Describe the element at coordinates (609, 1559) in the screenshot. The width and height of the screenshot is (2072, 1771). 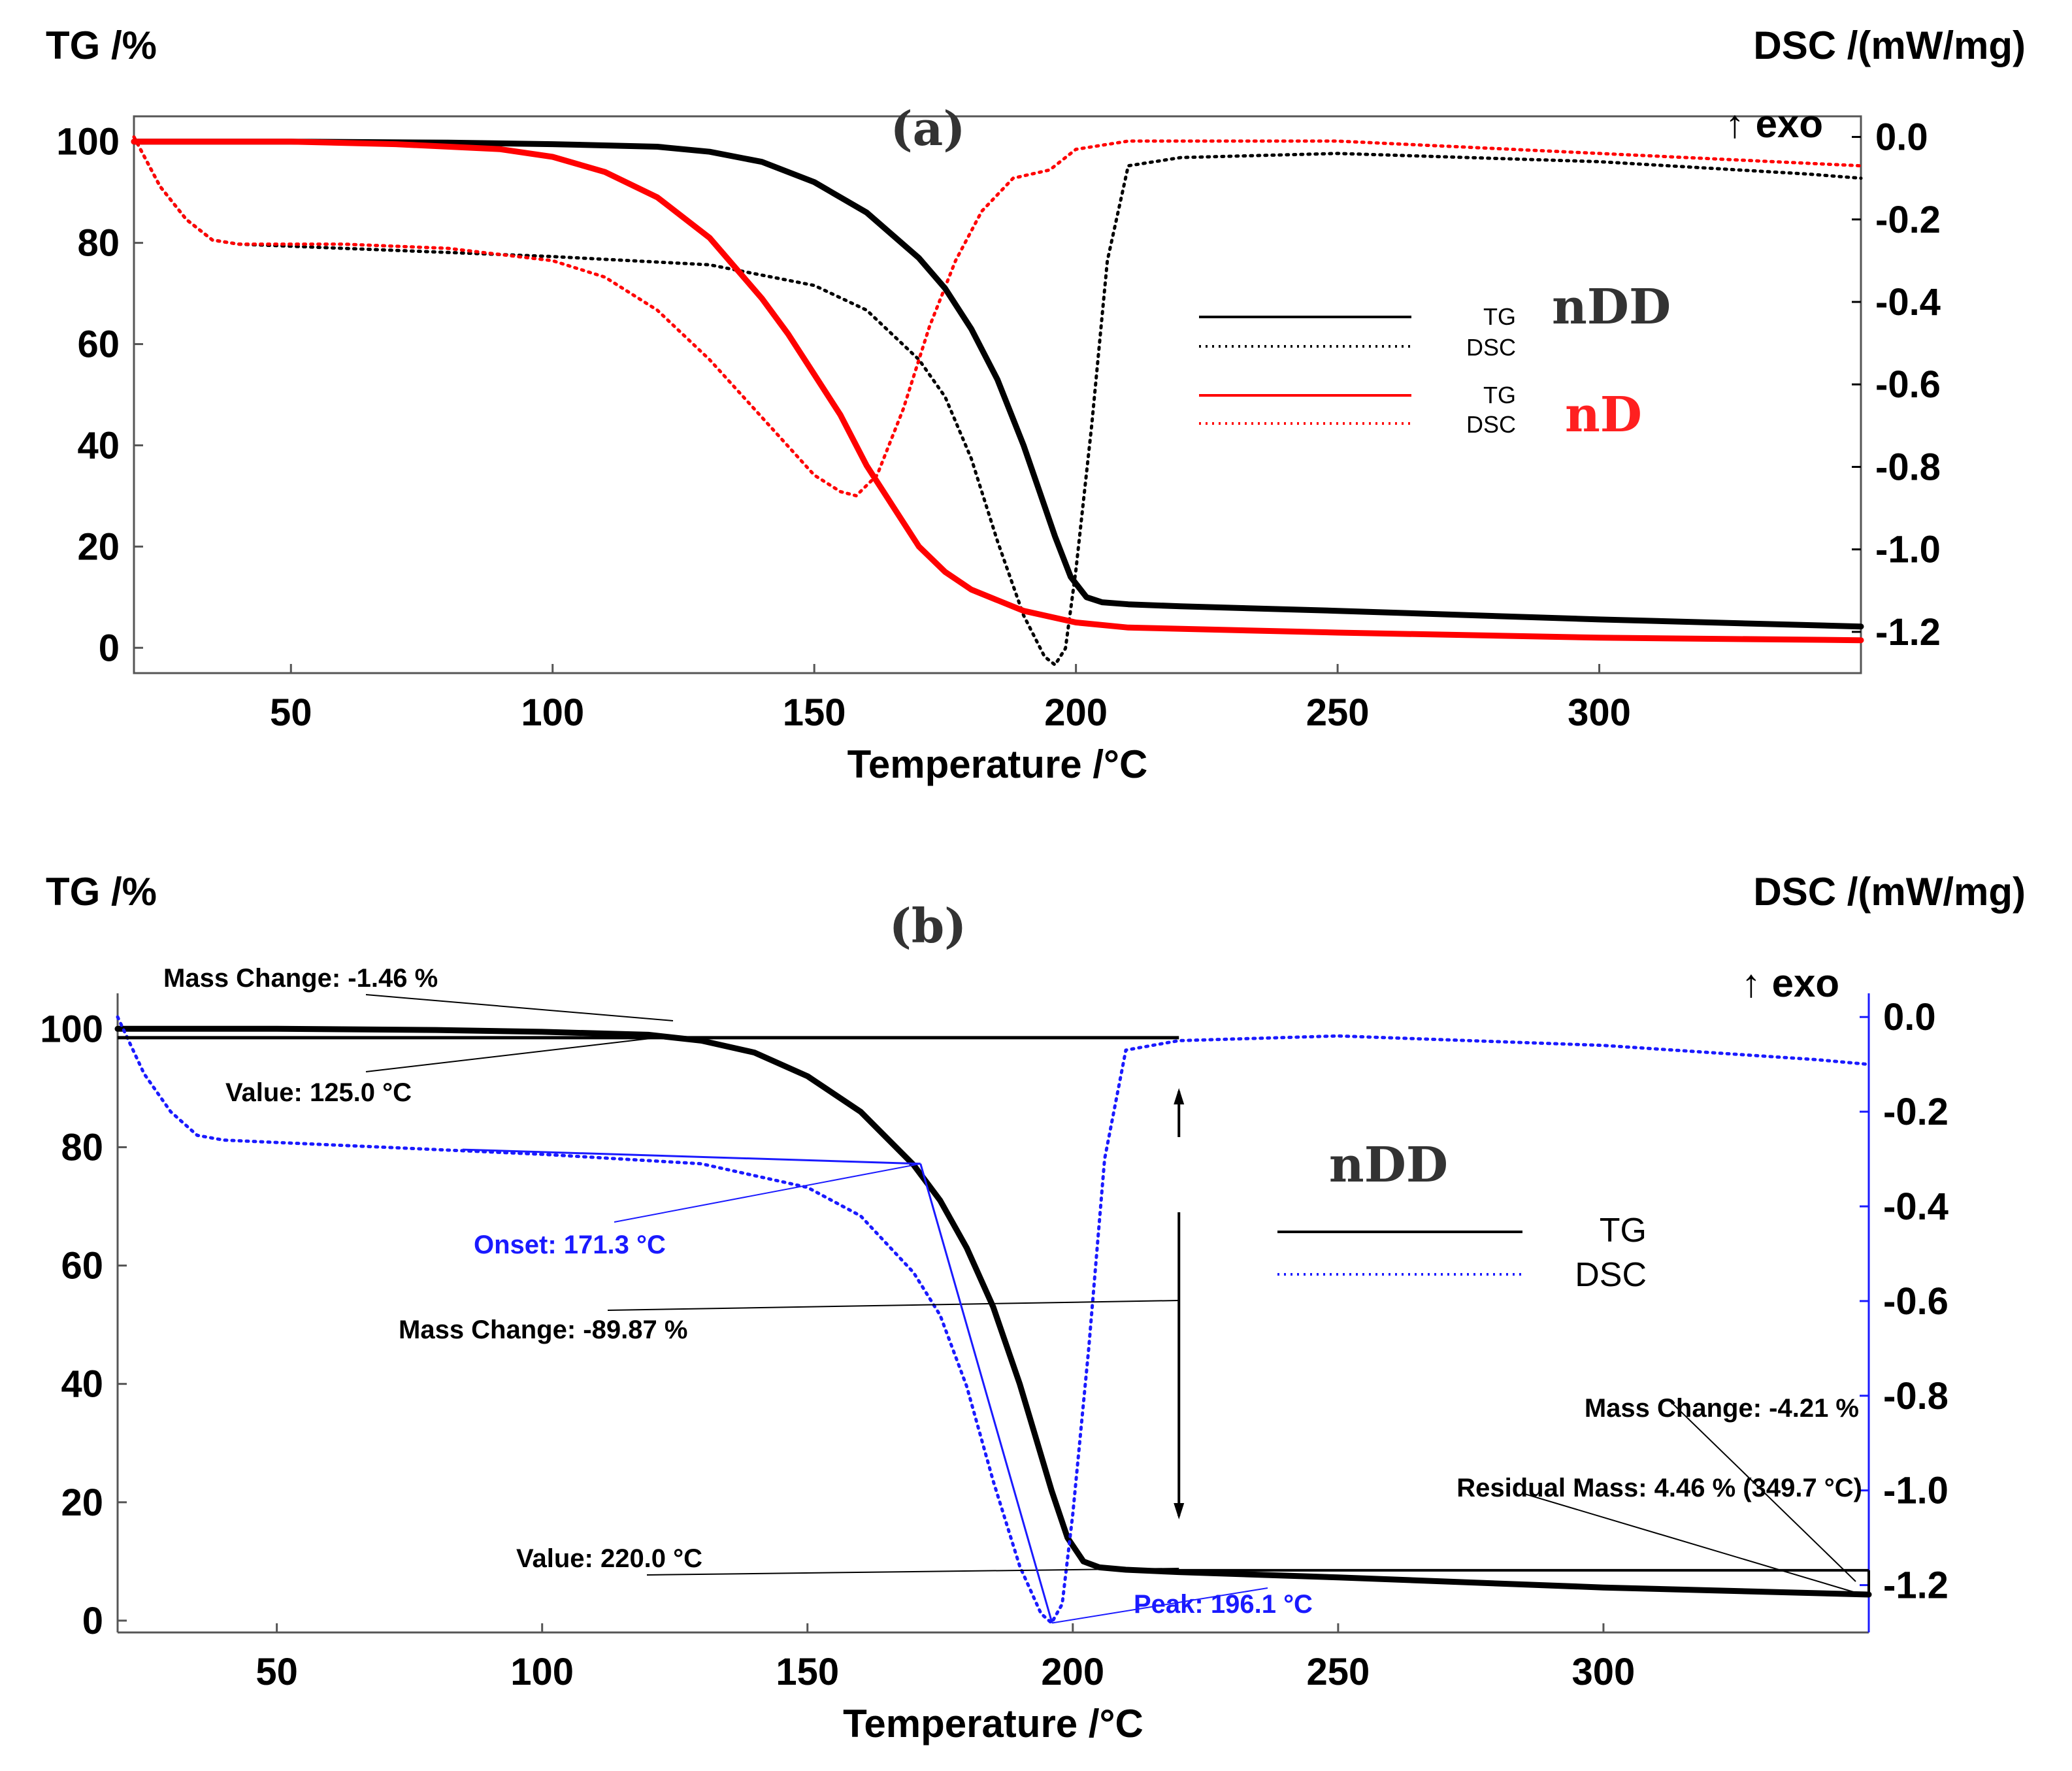
I see `annotation-value-2: Value: 220.0 °C` at that location.